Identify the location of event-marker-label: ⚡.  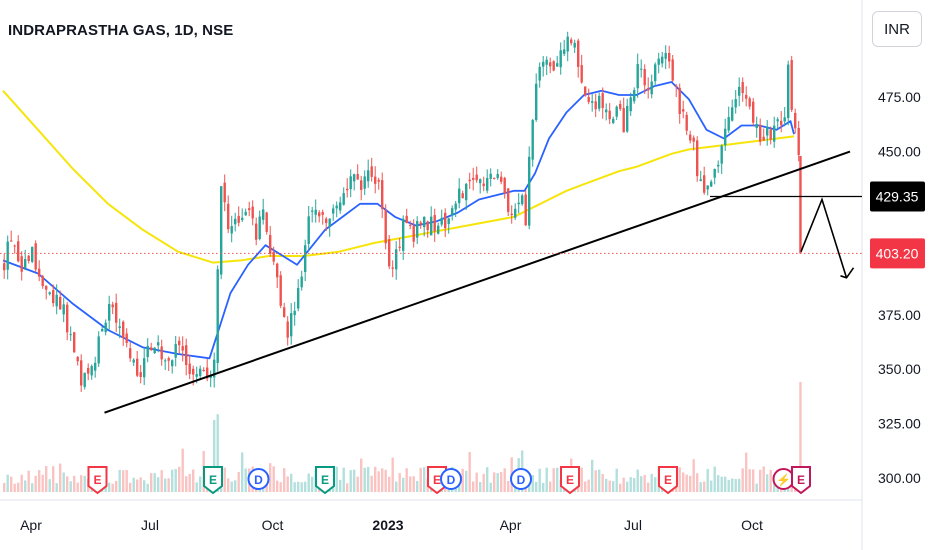
(783, 480).